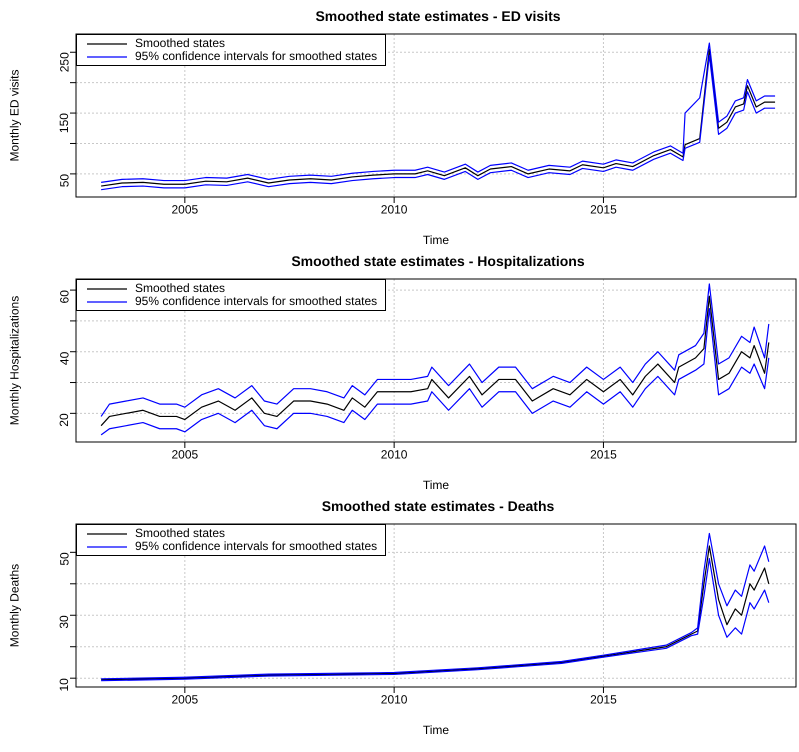  What do you see at coordinates (14, 361) in the screenshot?
I see `y-axis-title: Monthly Hospitalizations` at bounding box center [14, 361].